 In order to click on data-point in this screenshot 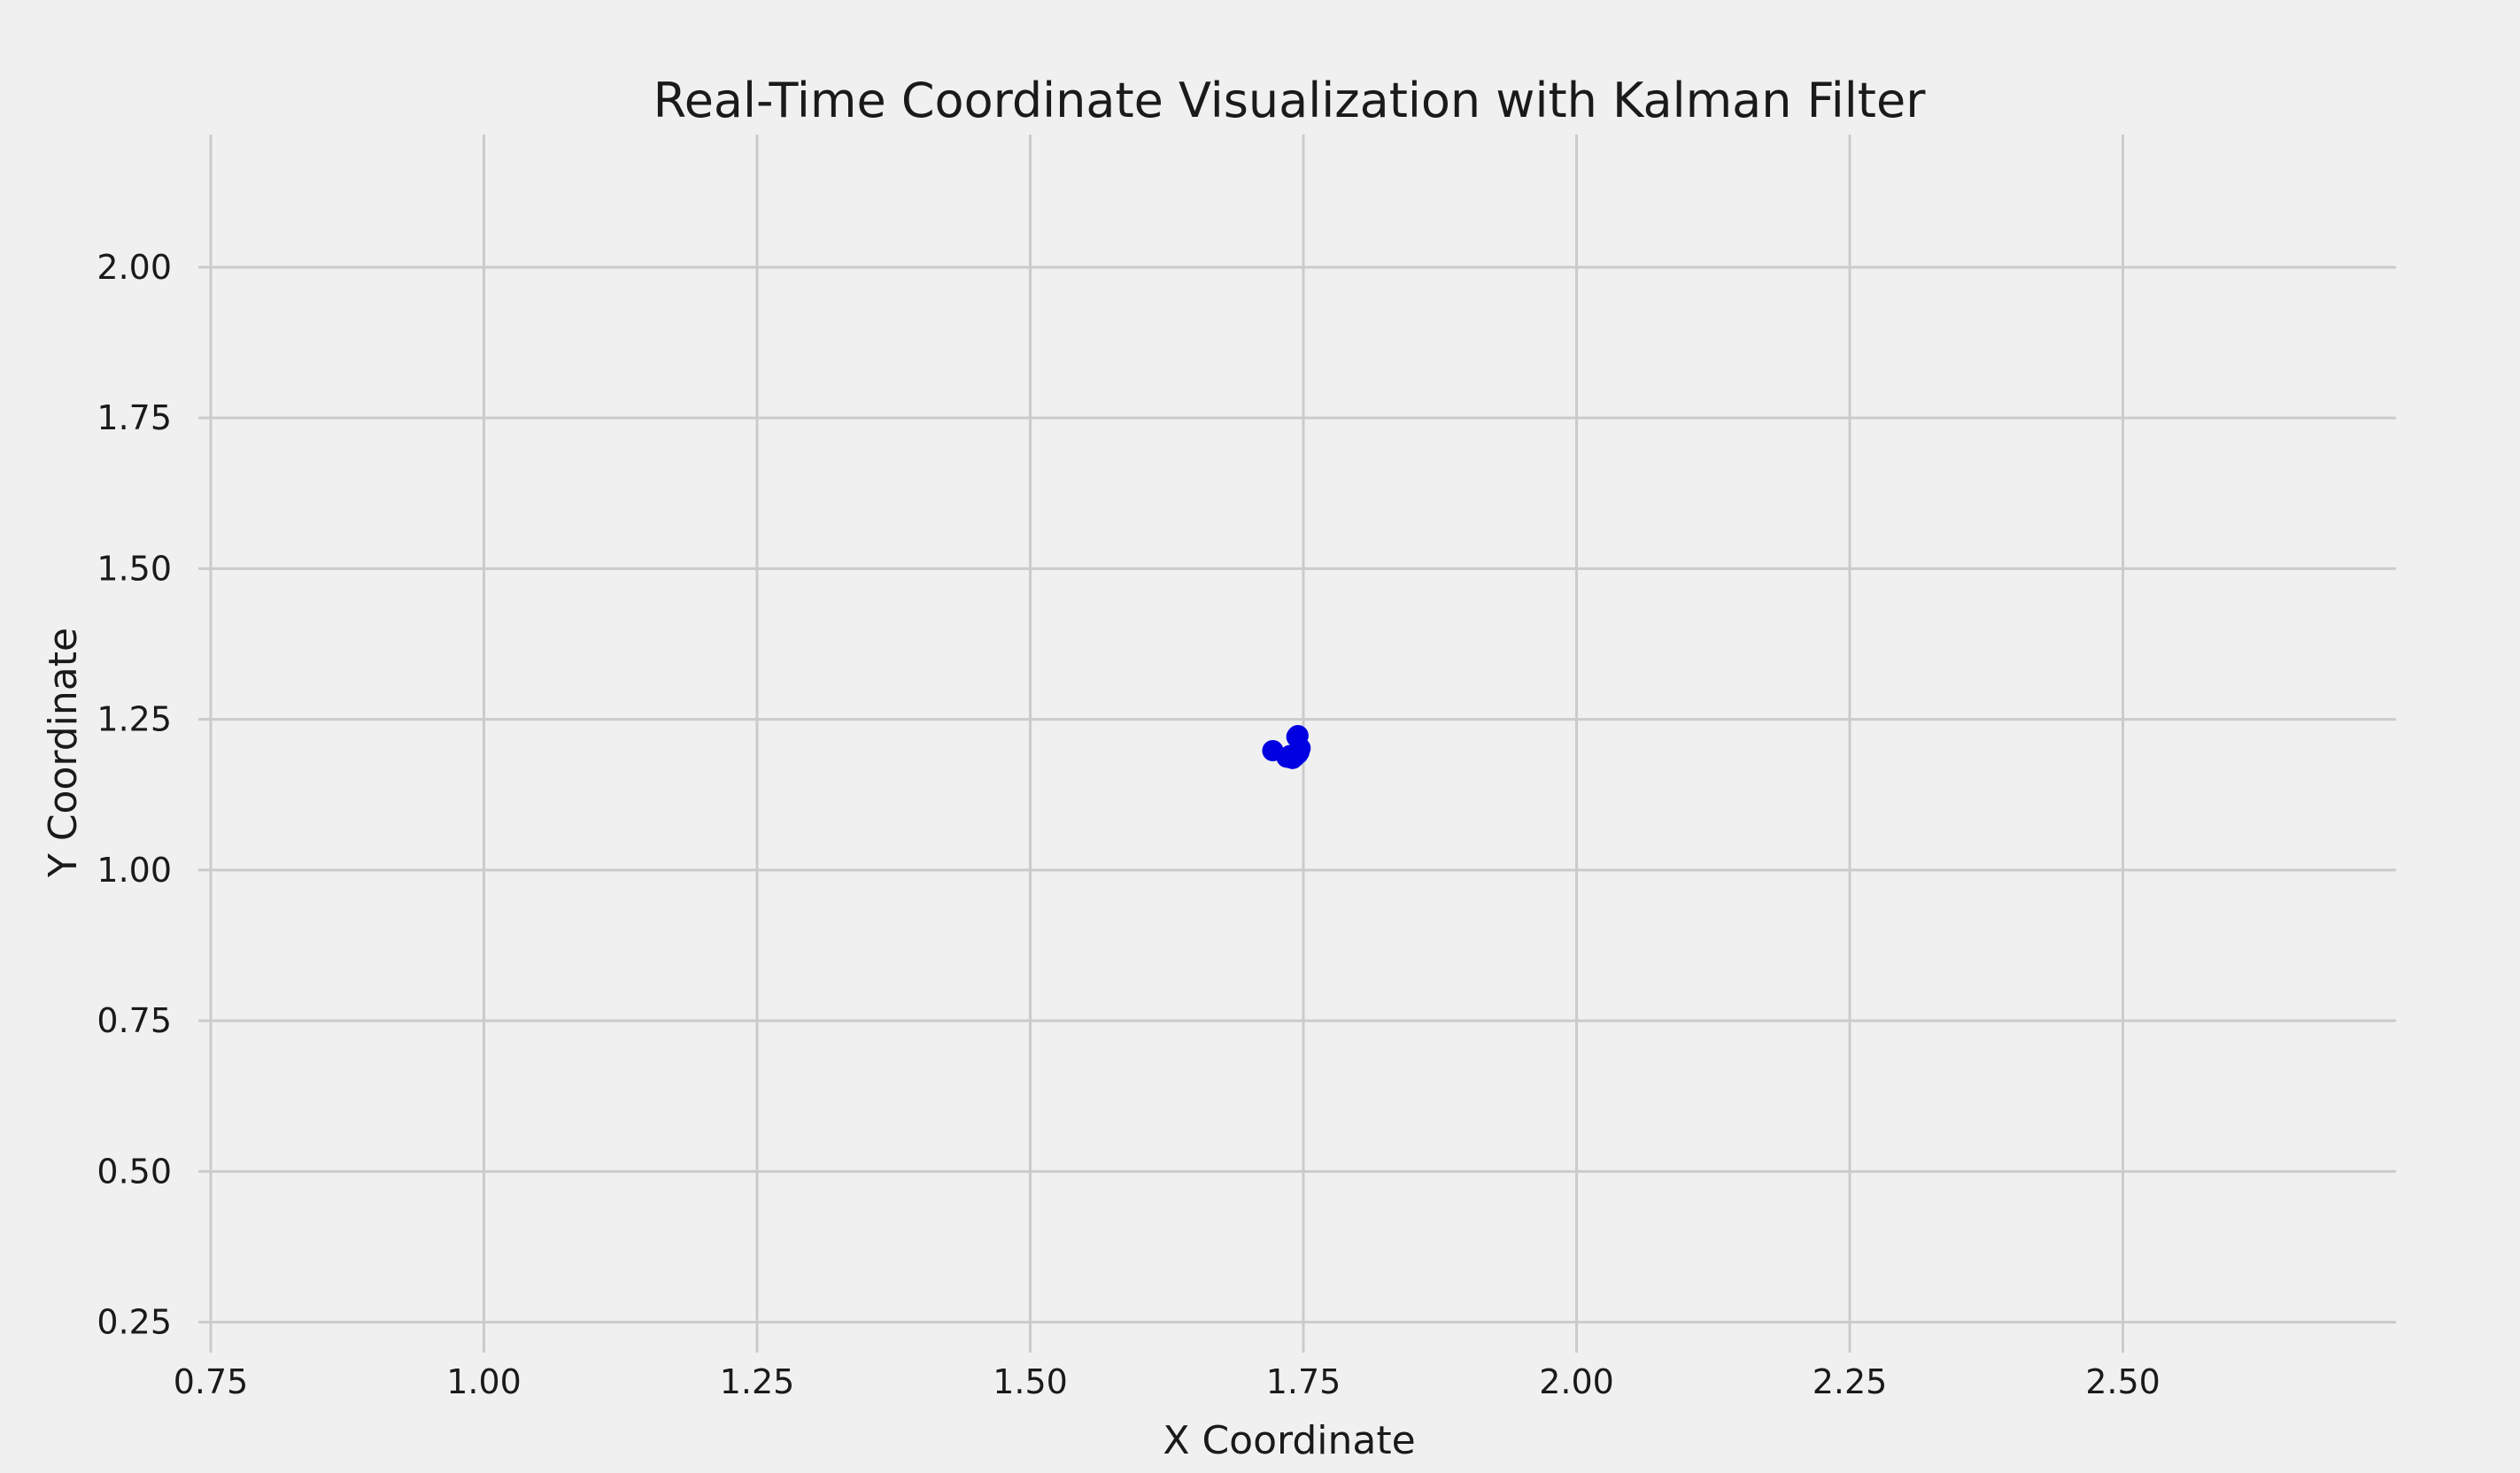, I will do `click(1298, 754)`.